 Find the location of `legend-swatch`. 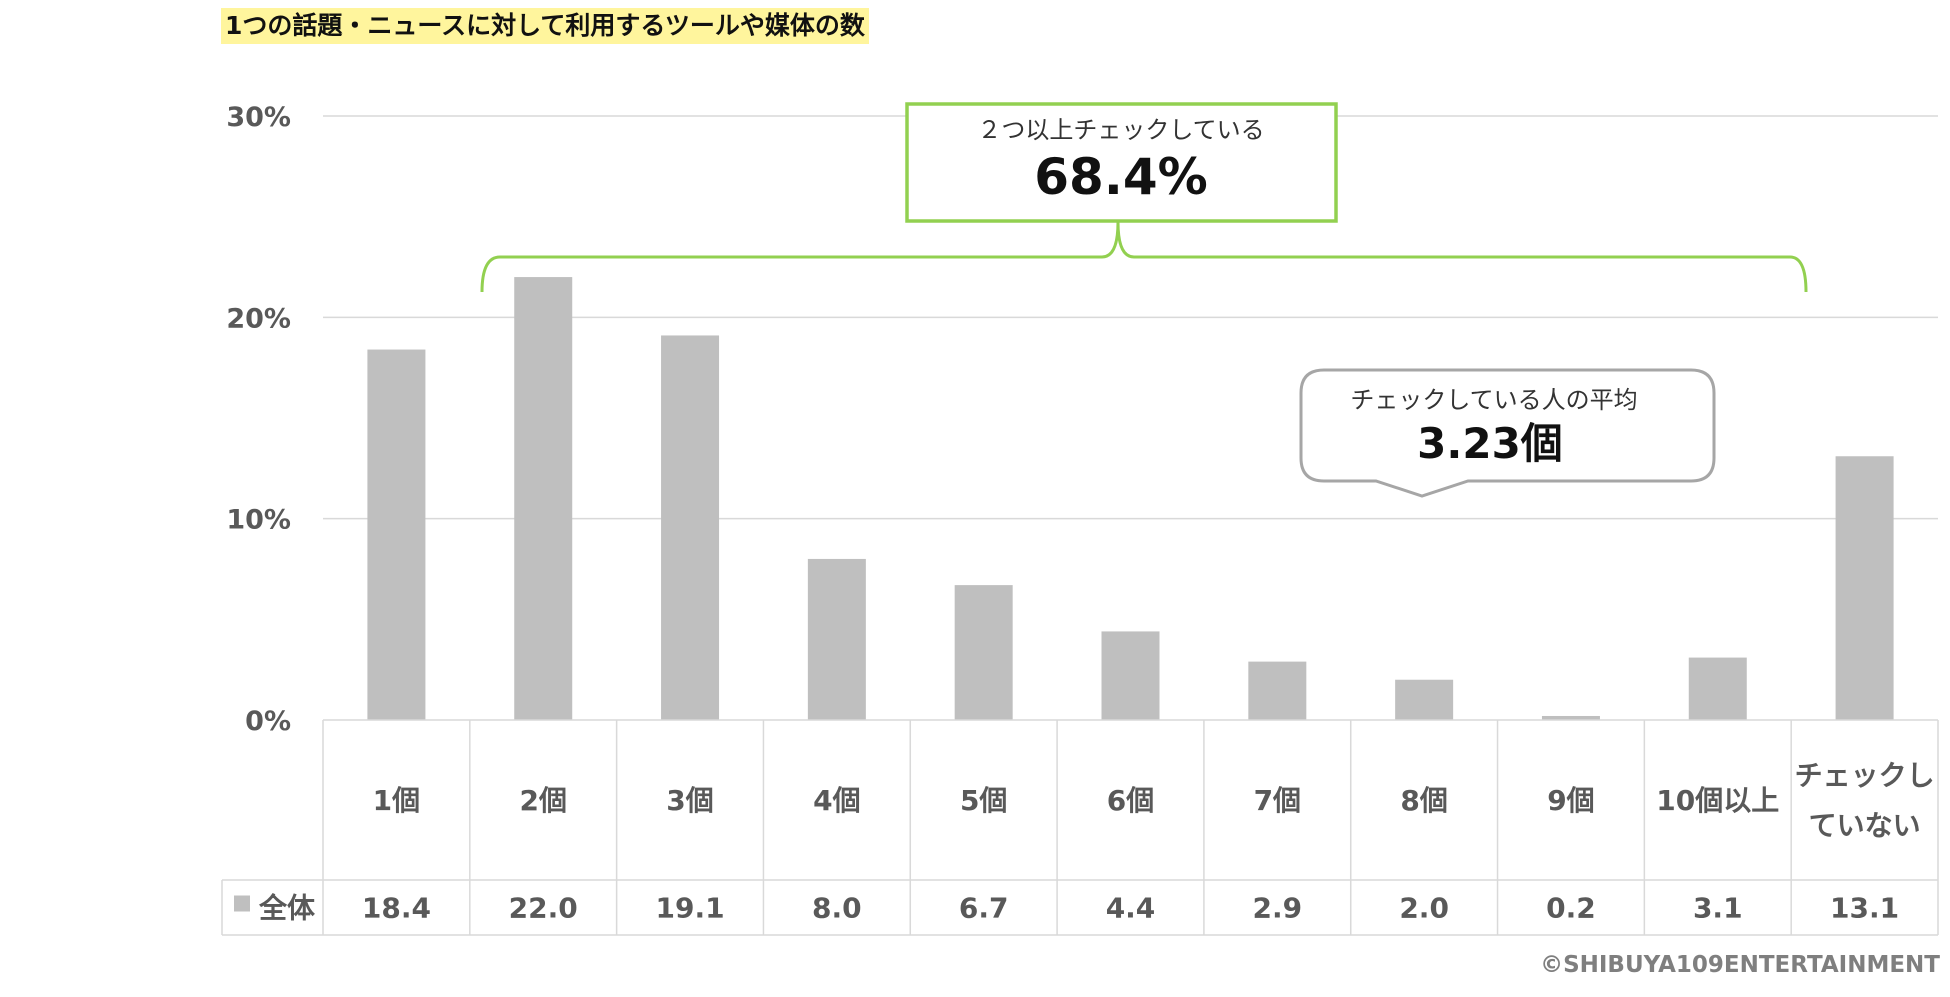

legend-swatch is located at coordinates (242, 903).